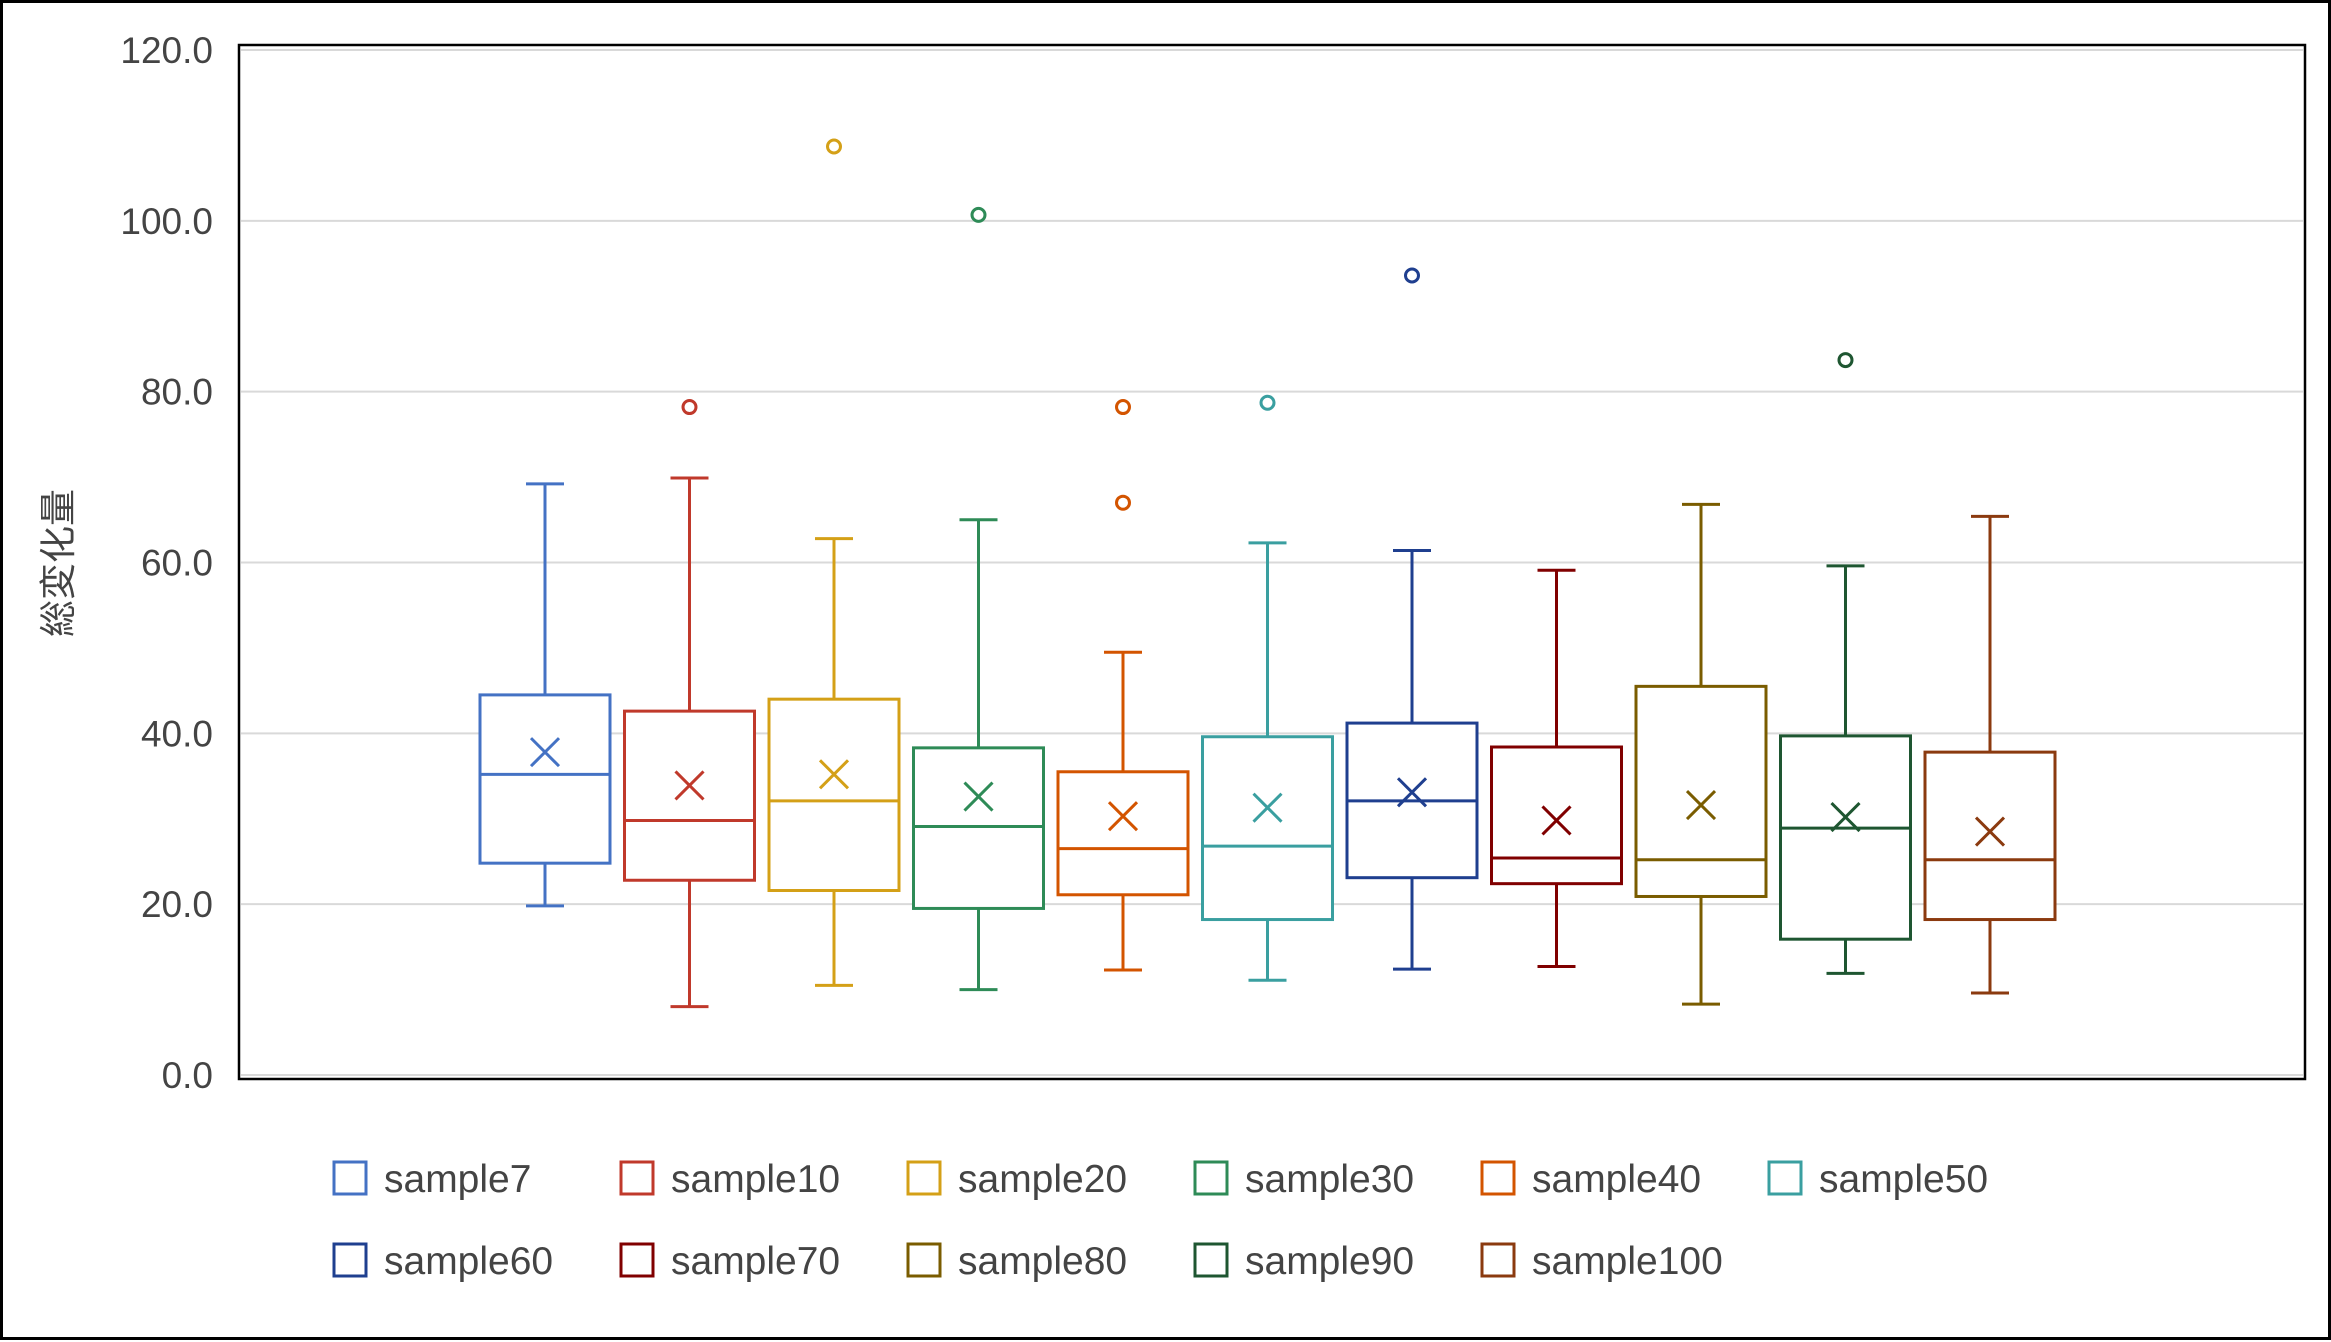 The image size is (2331, 1342). I want to click on legend-item-sample40: sample40, so click(1590, 1179).